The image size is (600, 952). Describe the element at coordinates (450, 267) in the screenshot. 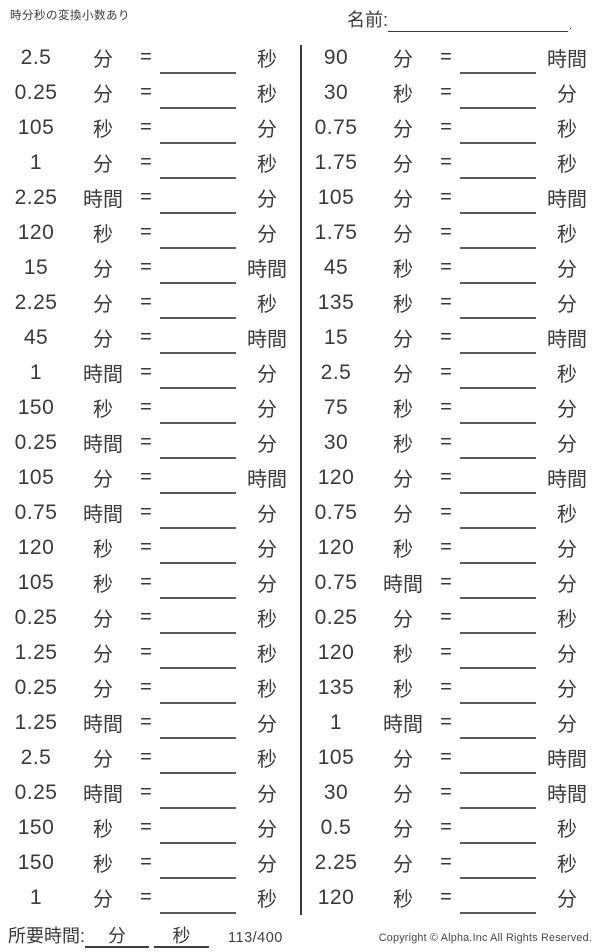

I see `problem-row: 45 秒 = 分` at that location.